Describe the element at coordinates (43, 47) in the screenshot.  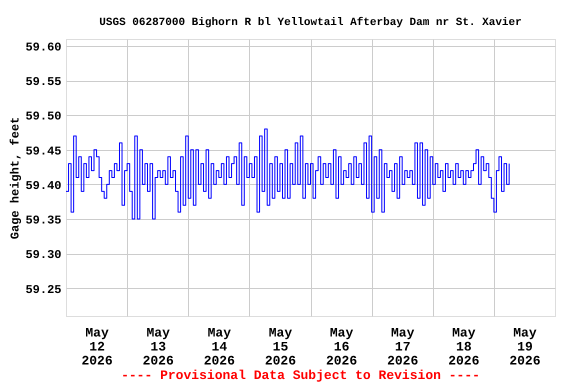
I see `y-tick-label: 59.60` at that location.